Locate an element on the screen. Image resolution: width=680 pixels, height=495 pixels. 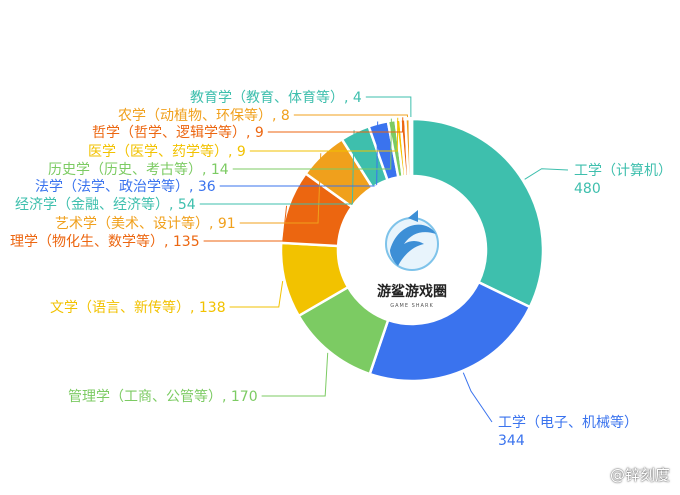
data-label: 医学（医学、药学等）, 9 is located at coordinates (167, 151).